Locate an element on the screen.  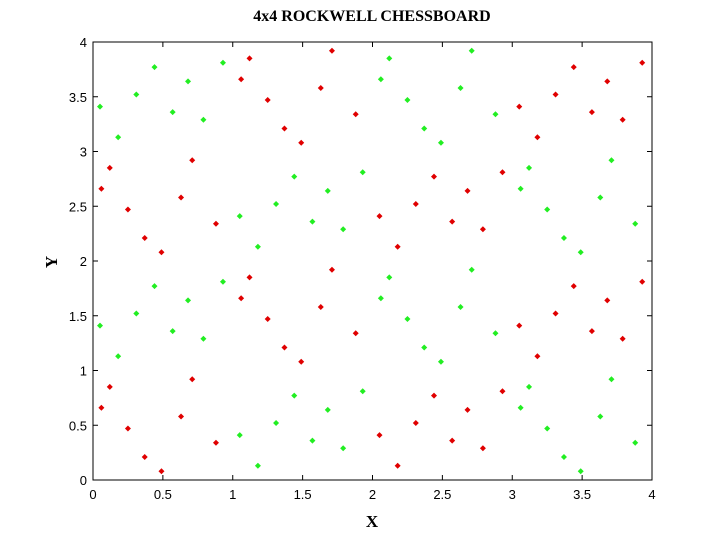
x-axis-label: X is located at coordinates (372, 521).